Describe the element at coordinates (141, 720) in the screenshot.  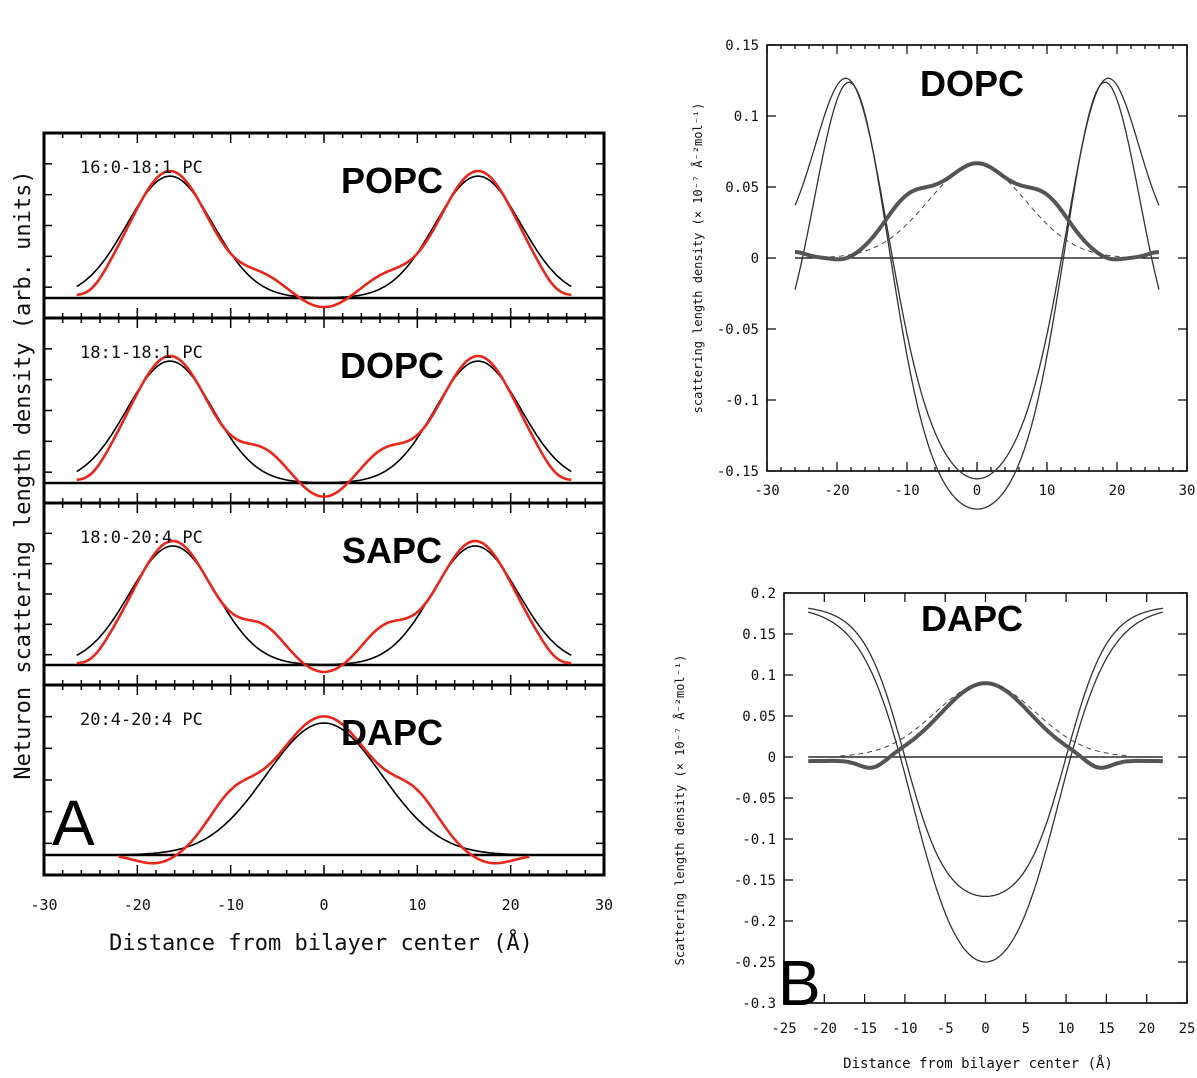
I see `panel-a-chain-label: 20:4-20:4 PC` at that location.